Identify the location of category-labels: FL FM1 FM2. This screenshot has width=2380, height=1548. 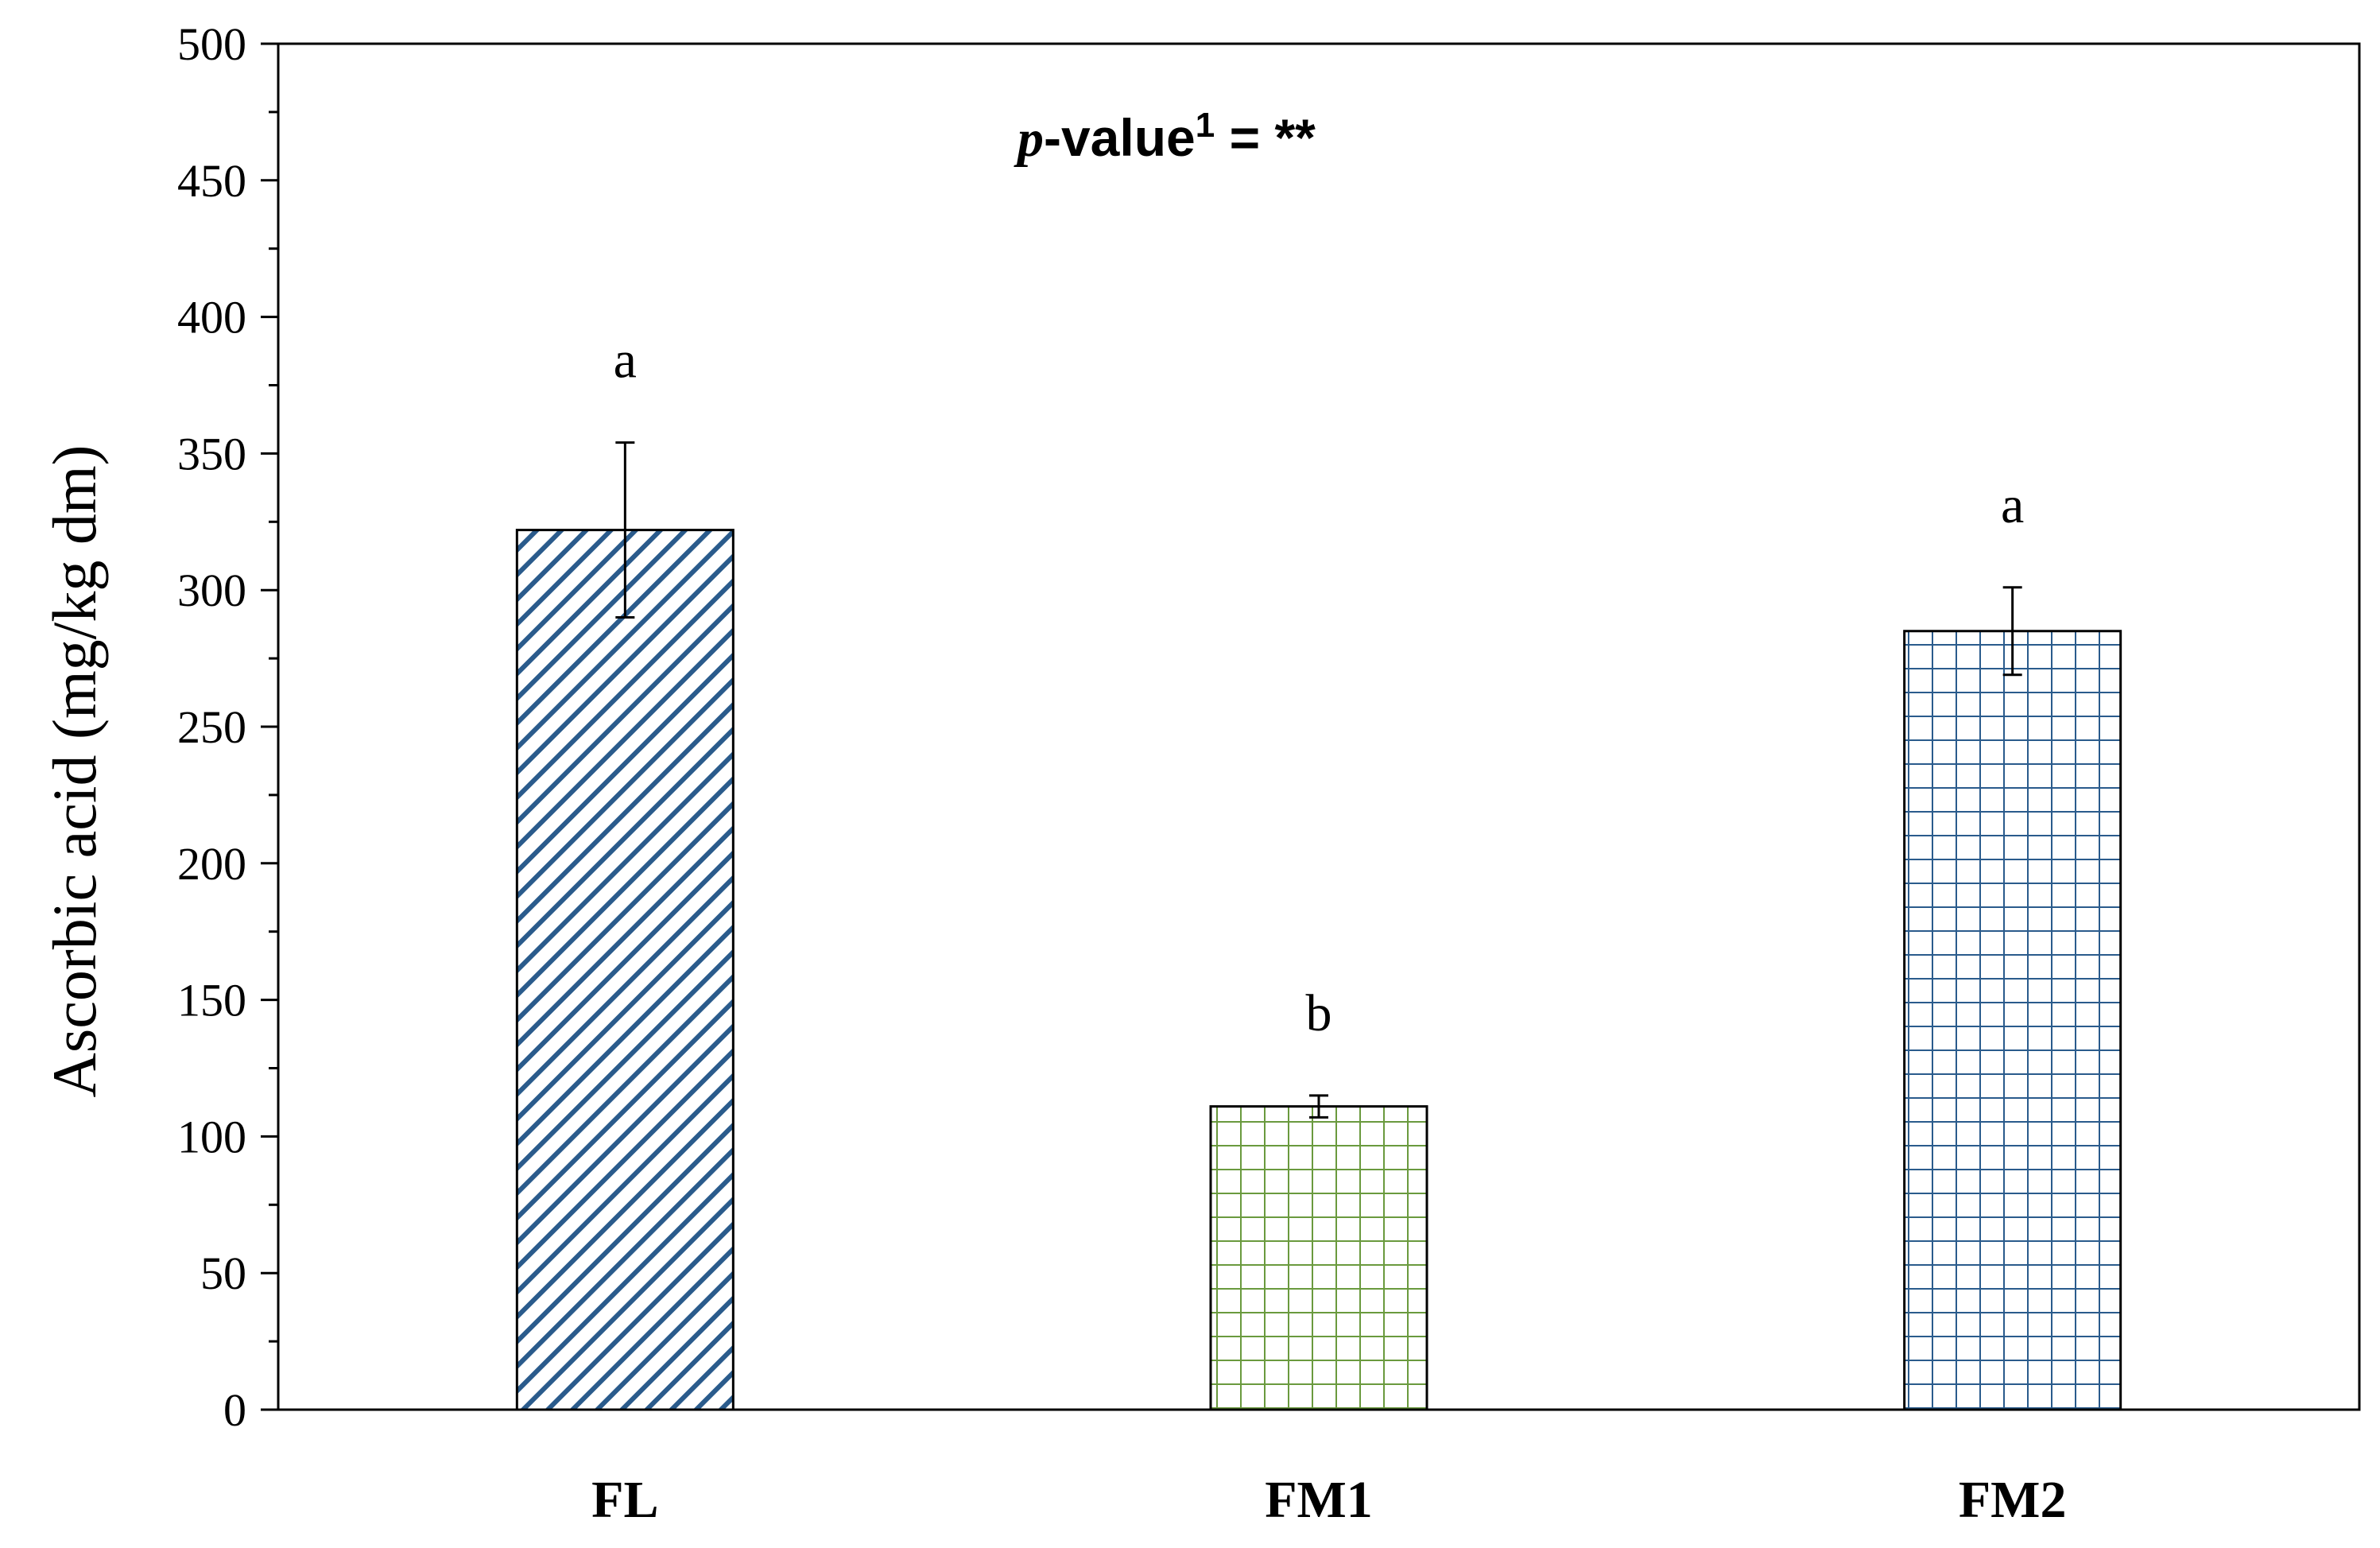
(1328, 1500).